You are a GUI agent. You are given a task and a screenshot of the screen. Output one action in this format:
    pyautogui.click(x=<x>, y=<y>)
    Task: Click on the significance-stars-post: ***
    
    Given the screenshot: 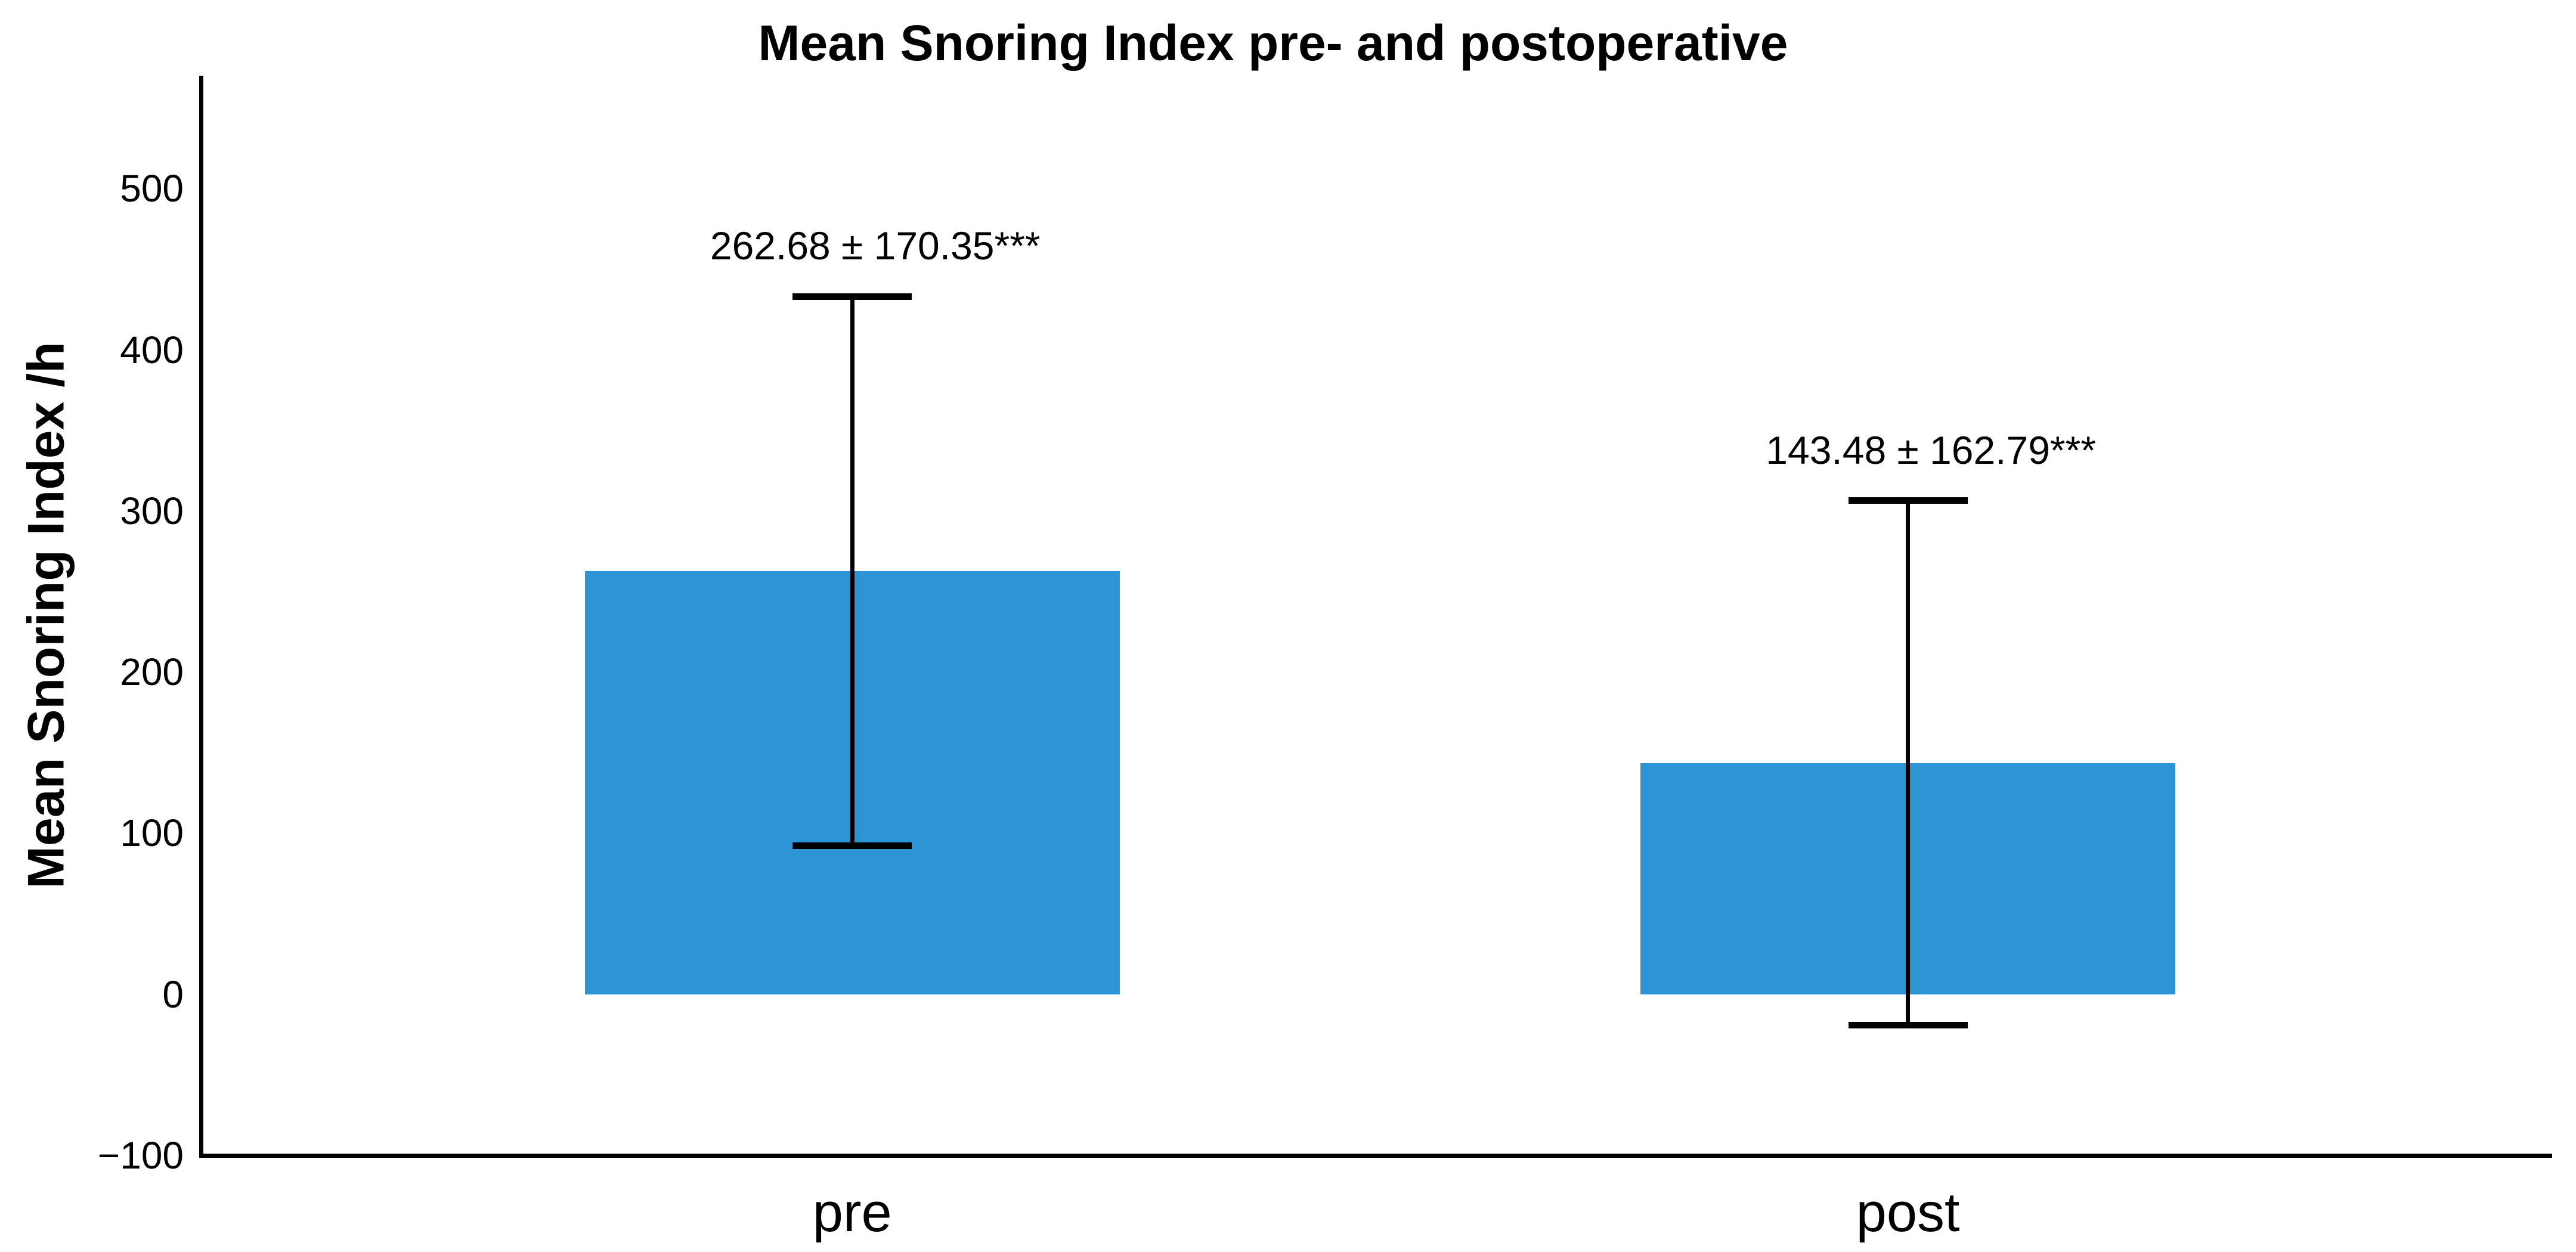 What is the action you would take?
    pyautogui.click(x=2072, y=449)
    